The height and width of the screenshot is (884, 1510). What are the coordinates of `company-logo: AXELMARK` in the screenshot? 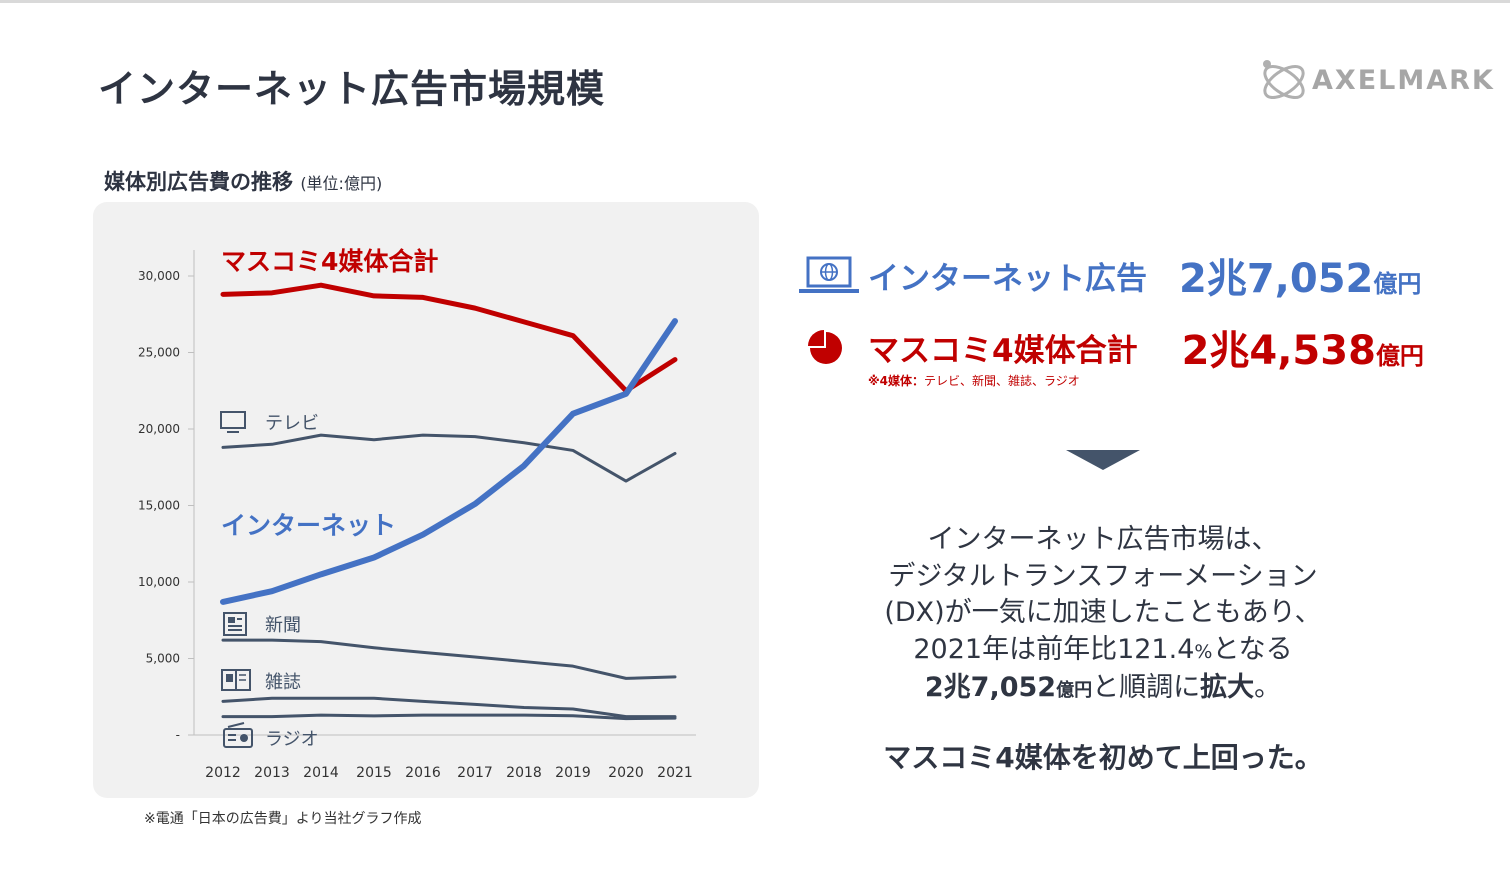 It's located at (1376, 80).